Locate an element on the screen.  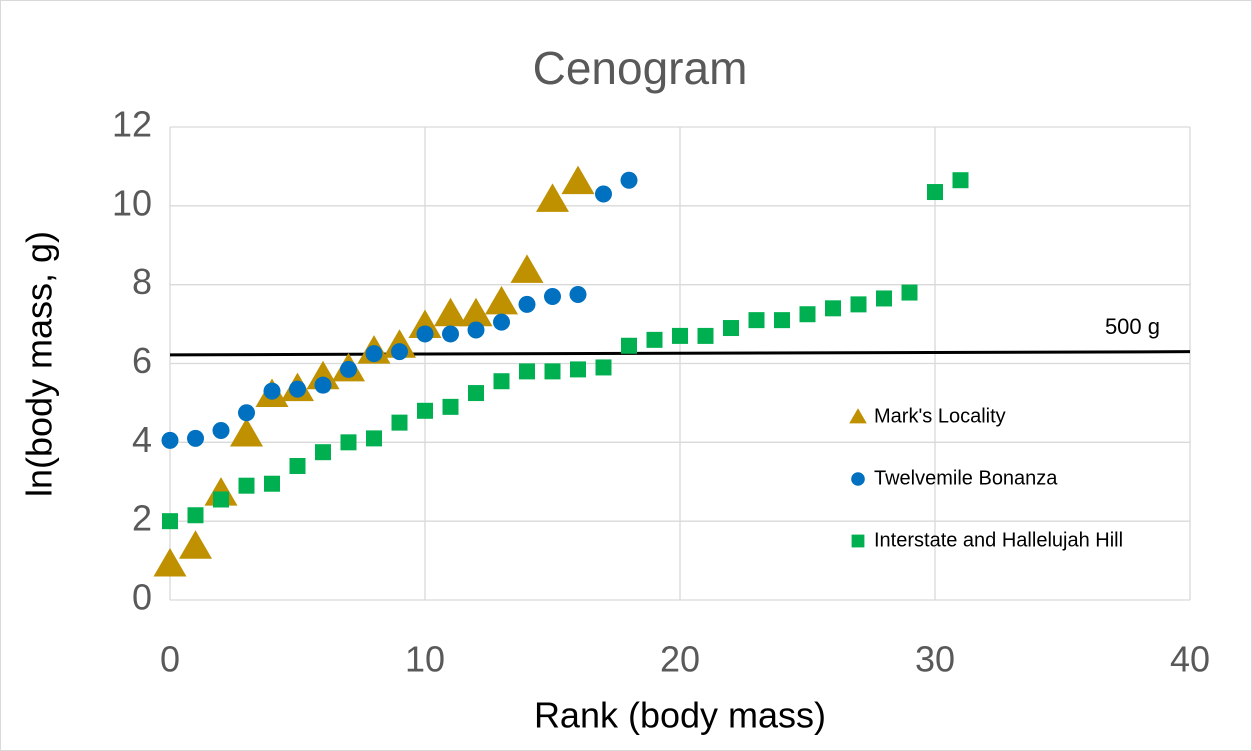
x-tick-label: 40 is located at coordinates (1190, 659).